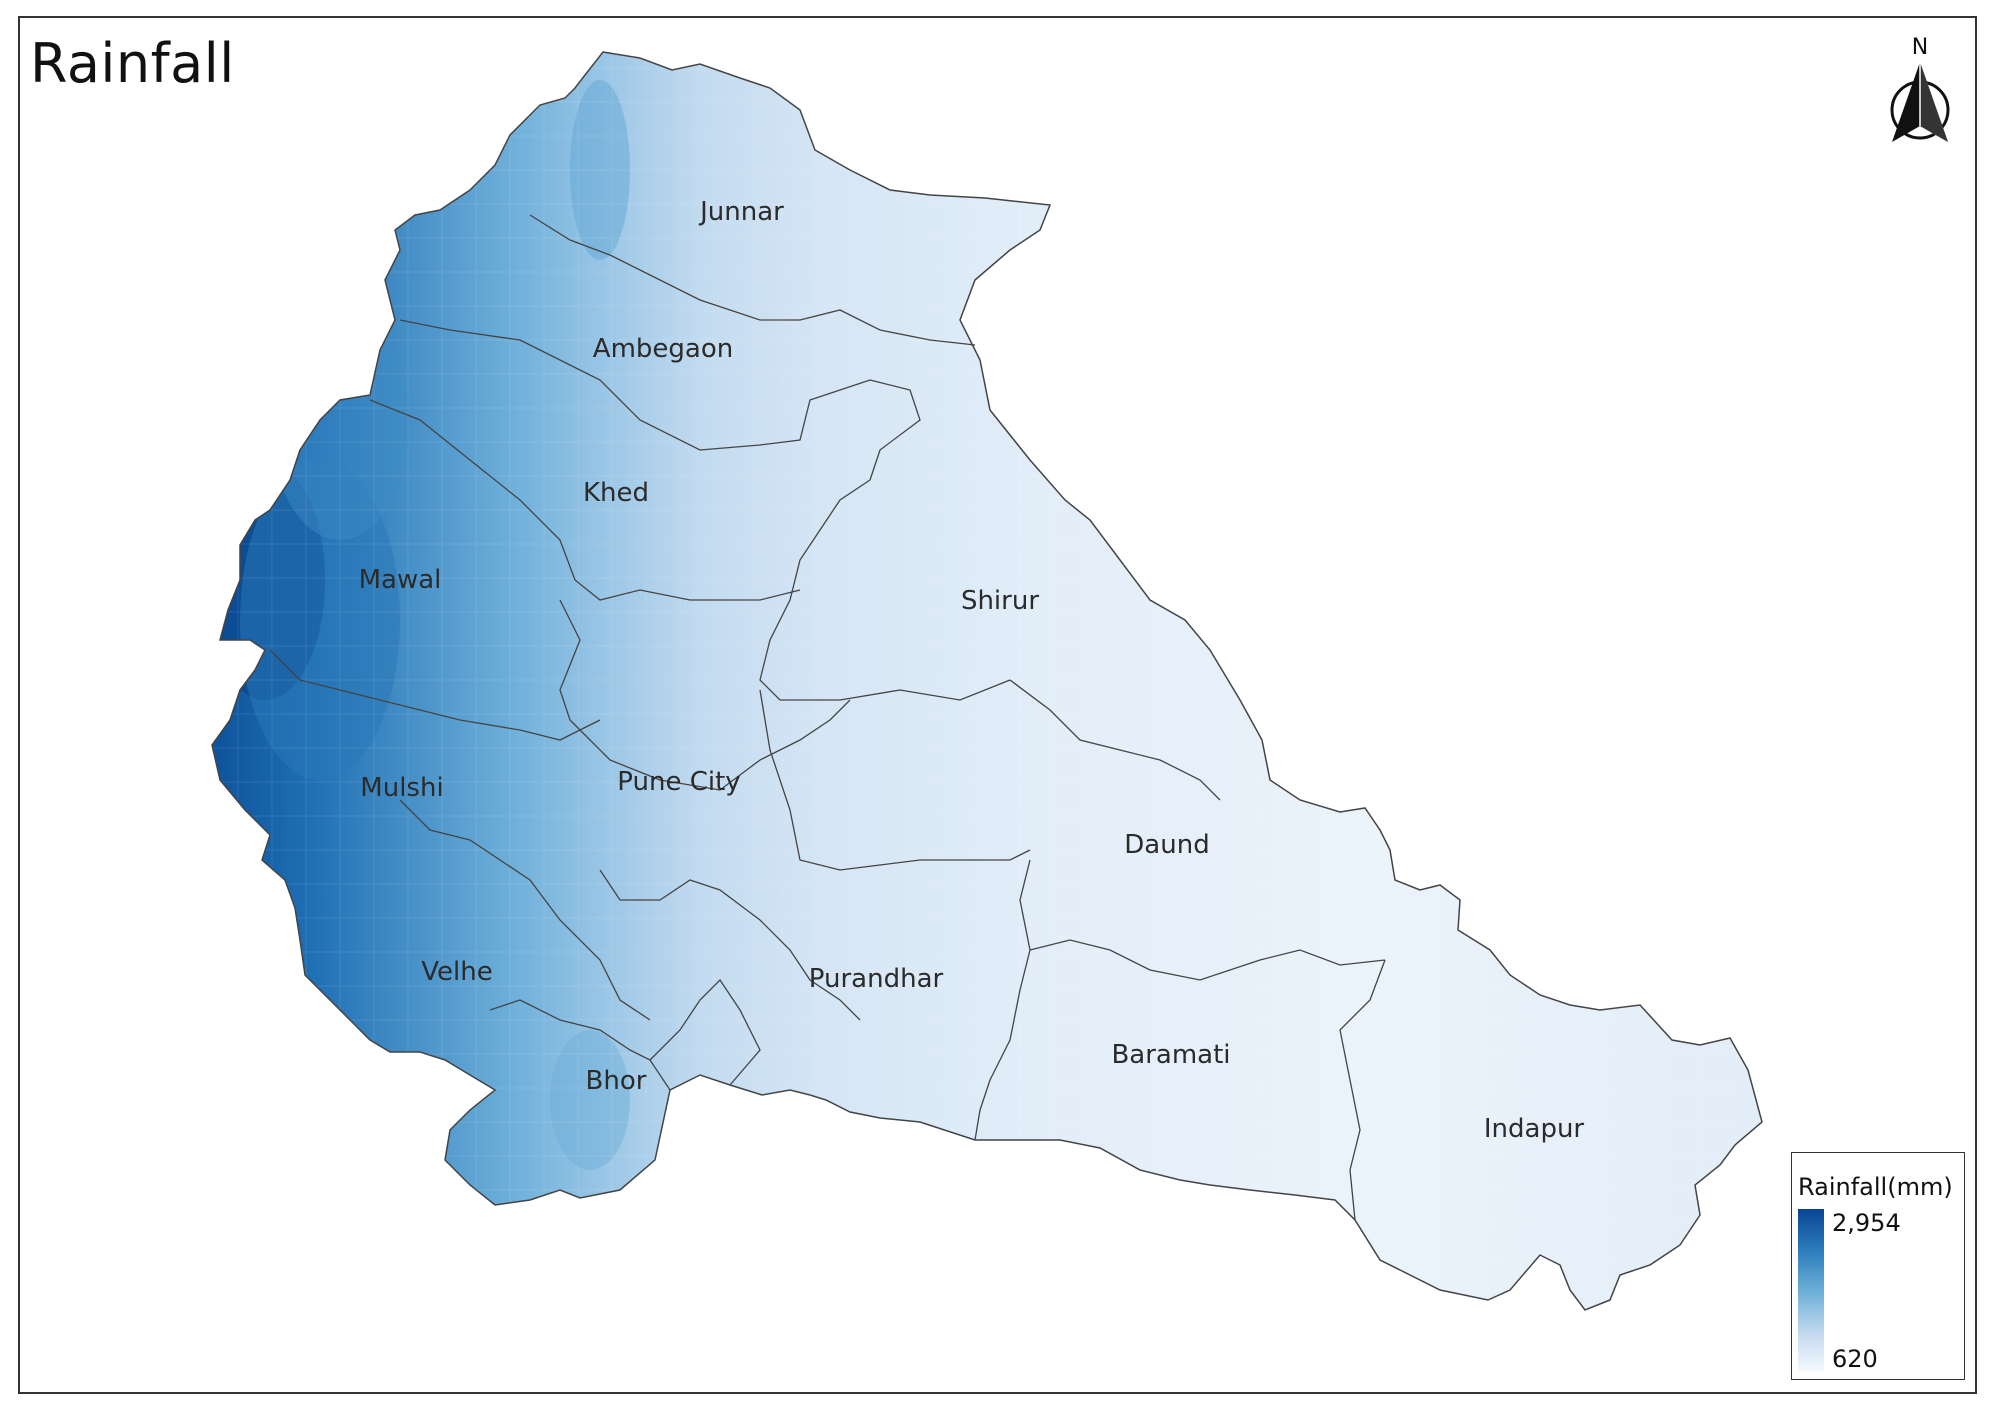 Image resolution: width=1999 pixels, height=1414 pixels. I want to click on district-label-indapur: Indapur, so click(1534, 1129).